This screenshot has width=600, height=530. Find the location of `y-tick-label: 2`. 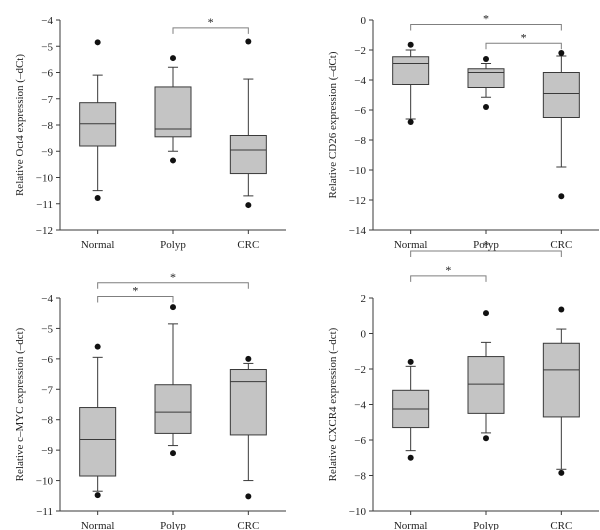

y-tick-label: 2 is located at coordinates (364, 299).